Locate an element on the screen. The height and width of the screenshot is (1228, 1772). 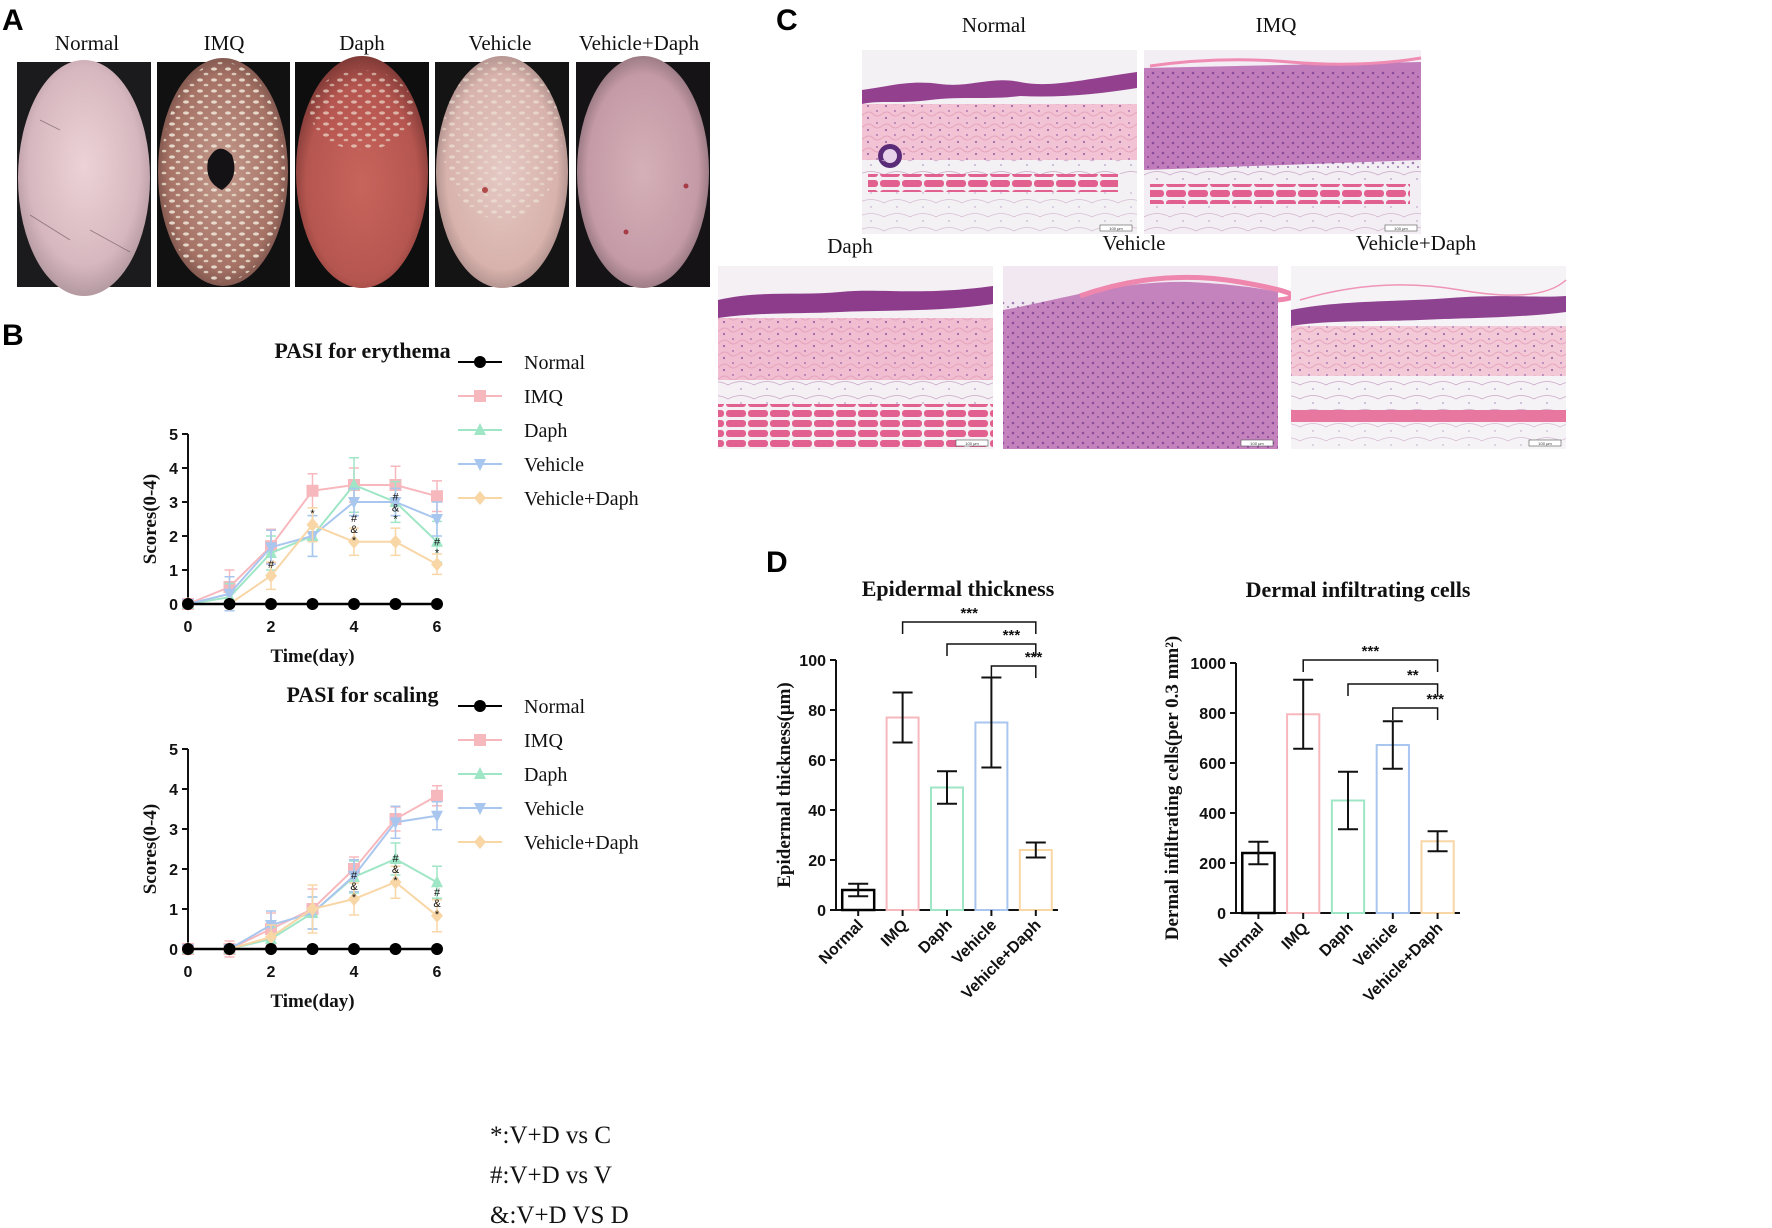
bar-vehicle is located at coordinates (1392, 829).